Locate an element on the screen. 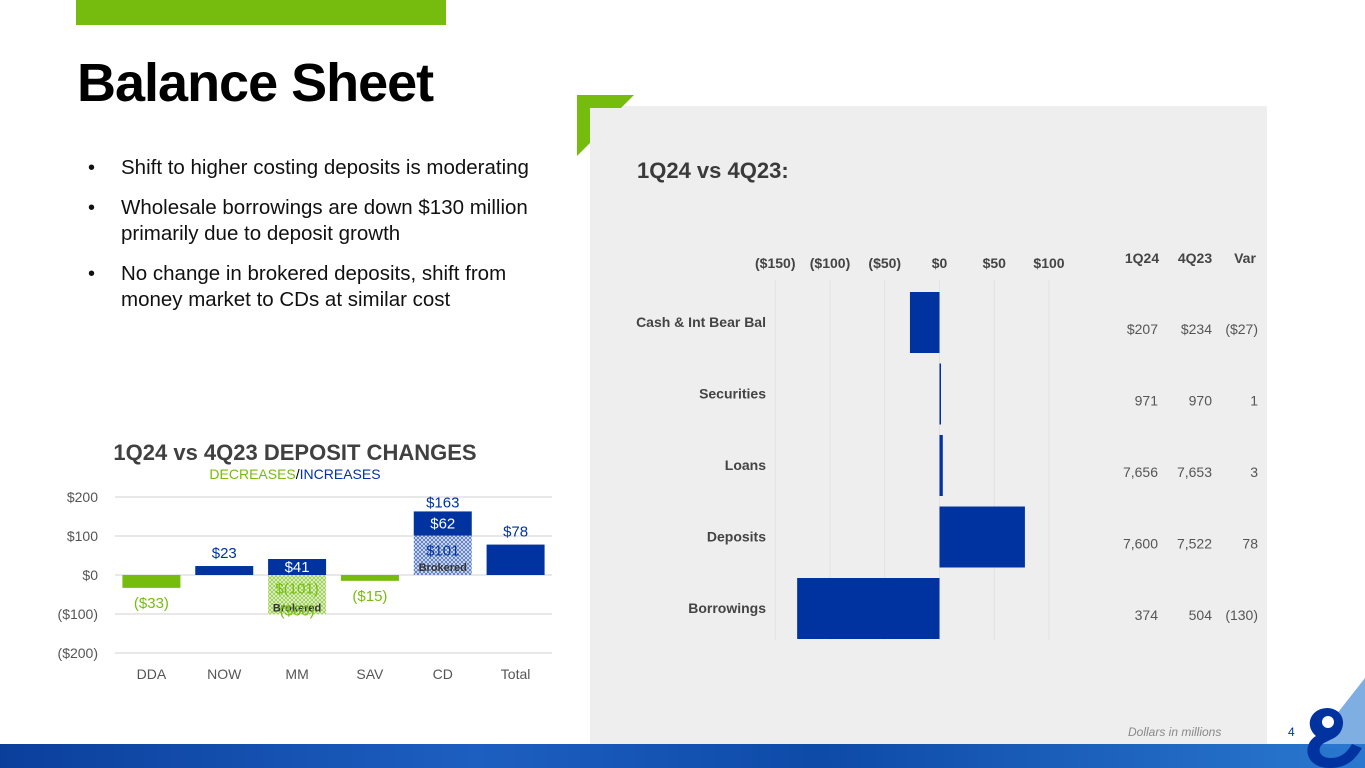 The image size is (1365, 768). deposit-chart-title: 1Q24 vs 4Q23 DEPOSIT CHANGES is located at coordinates (295, 452).